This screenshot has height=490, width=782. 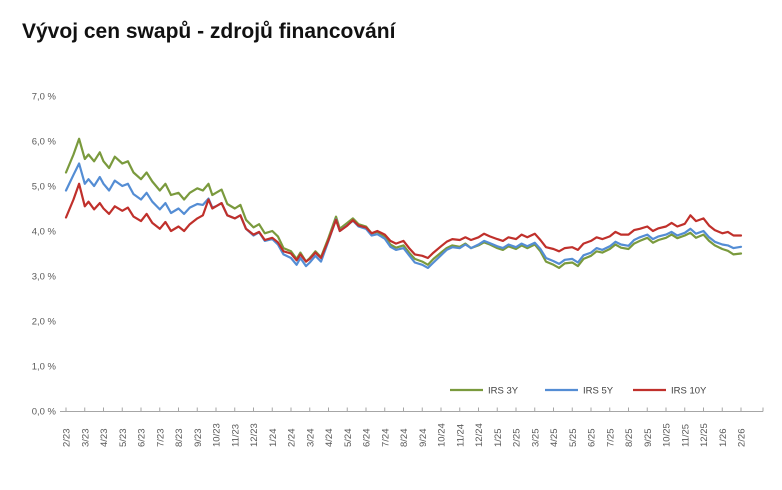 I want to click on x-axis-label: 5/23, so click(x=123, y=438).